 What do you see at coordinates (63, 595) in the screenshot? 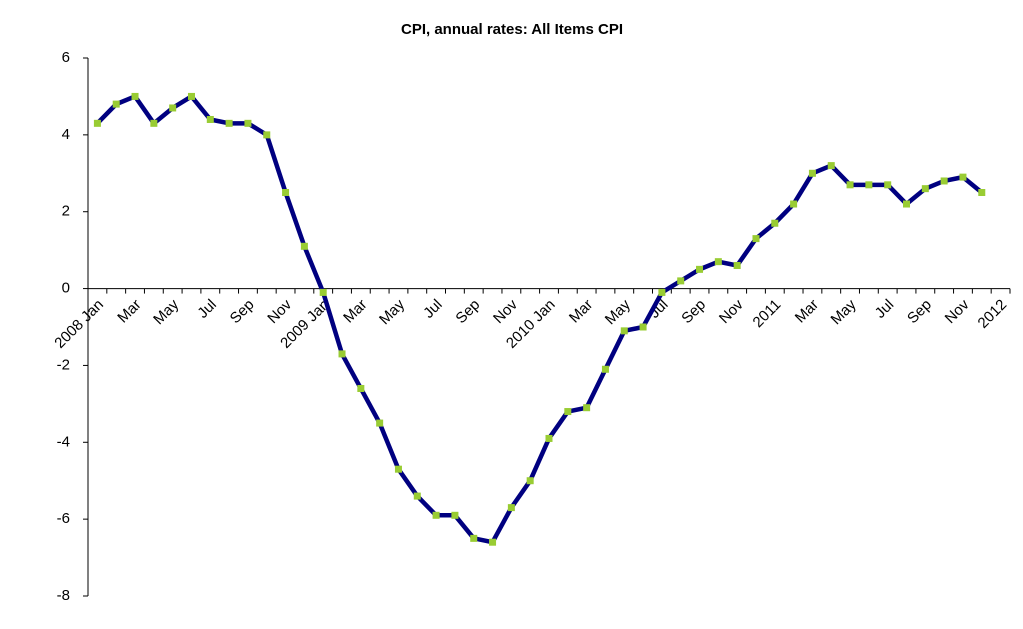
I see `y-tick-label: -8` at bounding box center [63, 595].